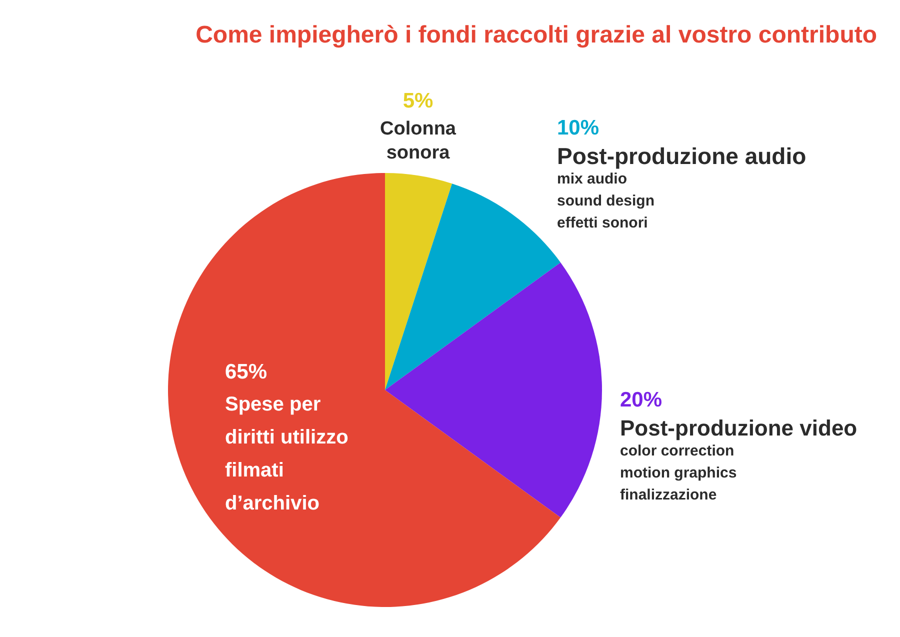 The width and height of the screenshot is (900, 637). Describe the element at coordinates (246, 372) in the screenshot. I see `data-label: 65%` at that location.